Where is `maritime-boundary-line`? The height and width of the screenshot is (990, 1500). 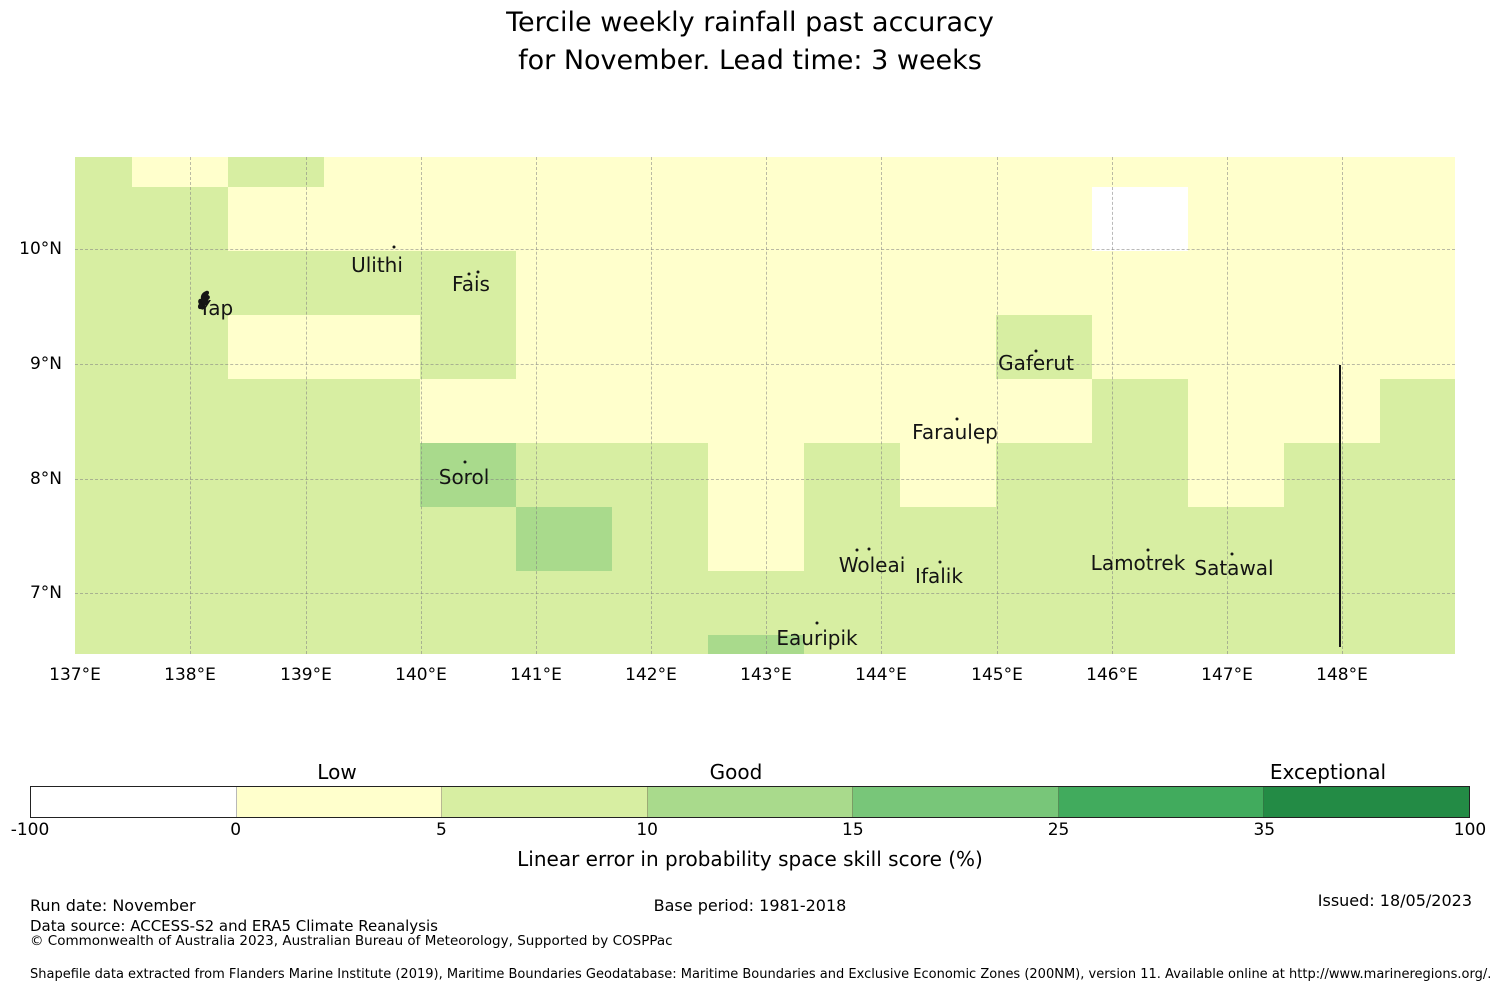
maritime-boundary-line is located at coordinates (1340, 506).